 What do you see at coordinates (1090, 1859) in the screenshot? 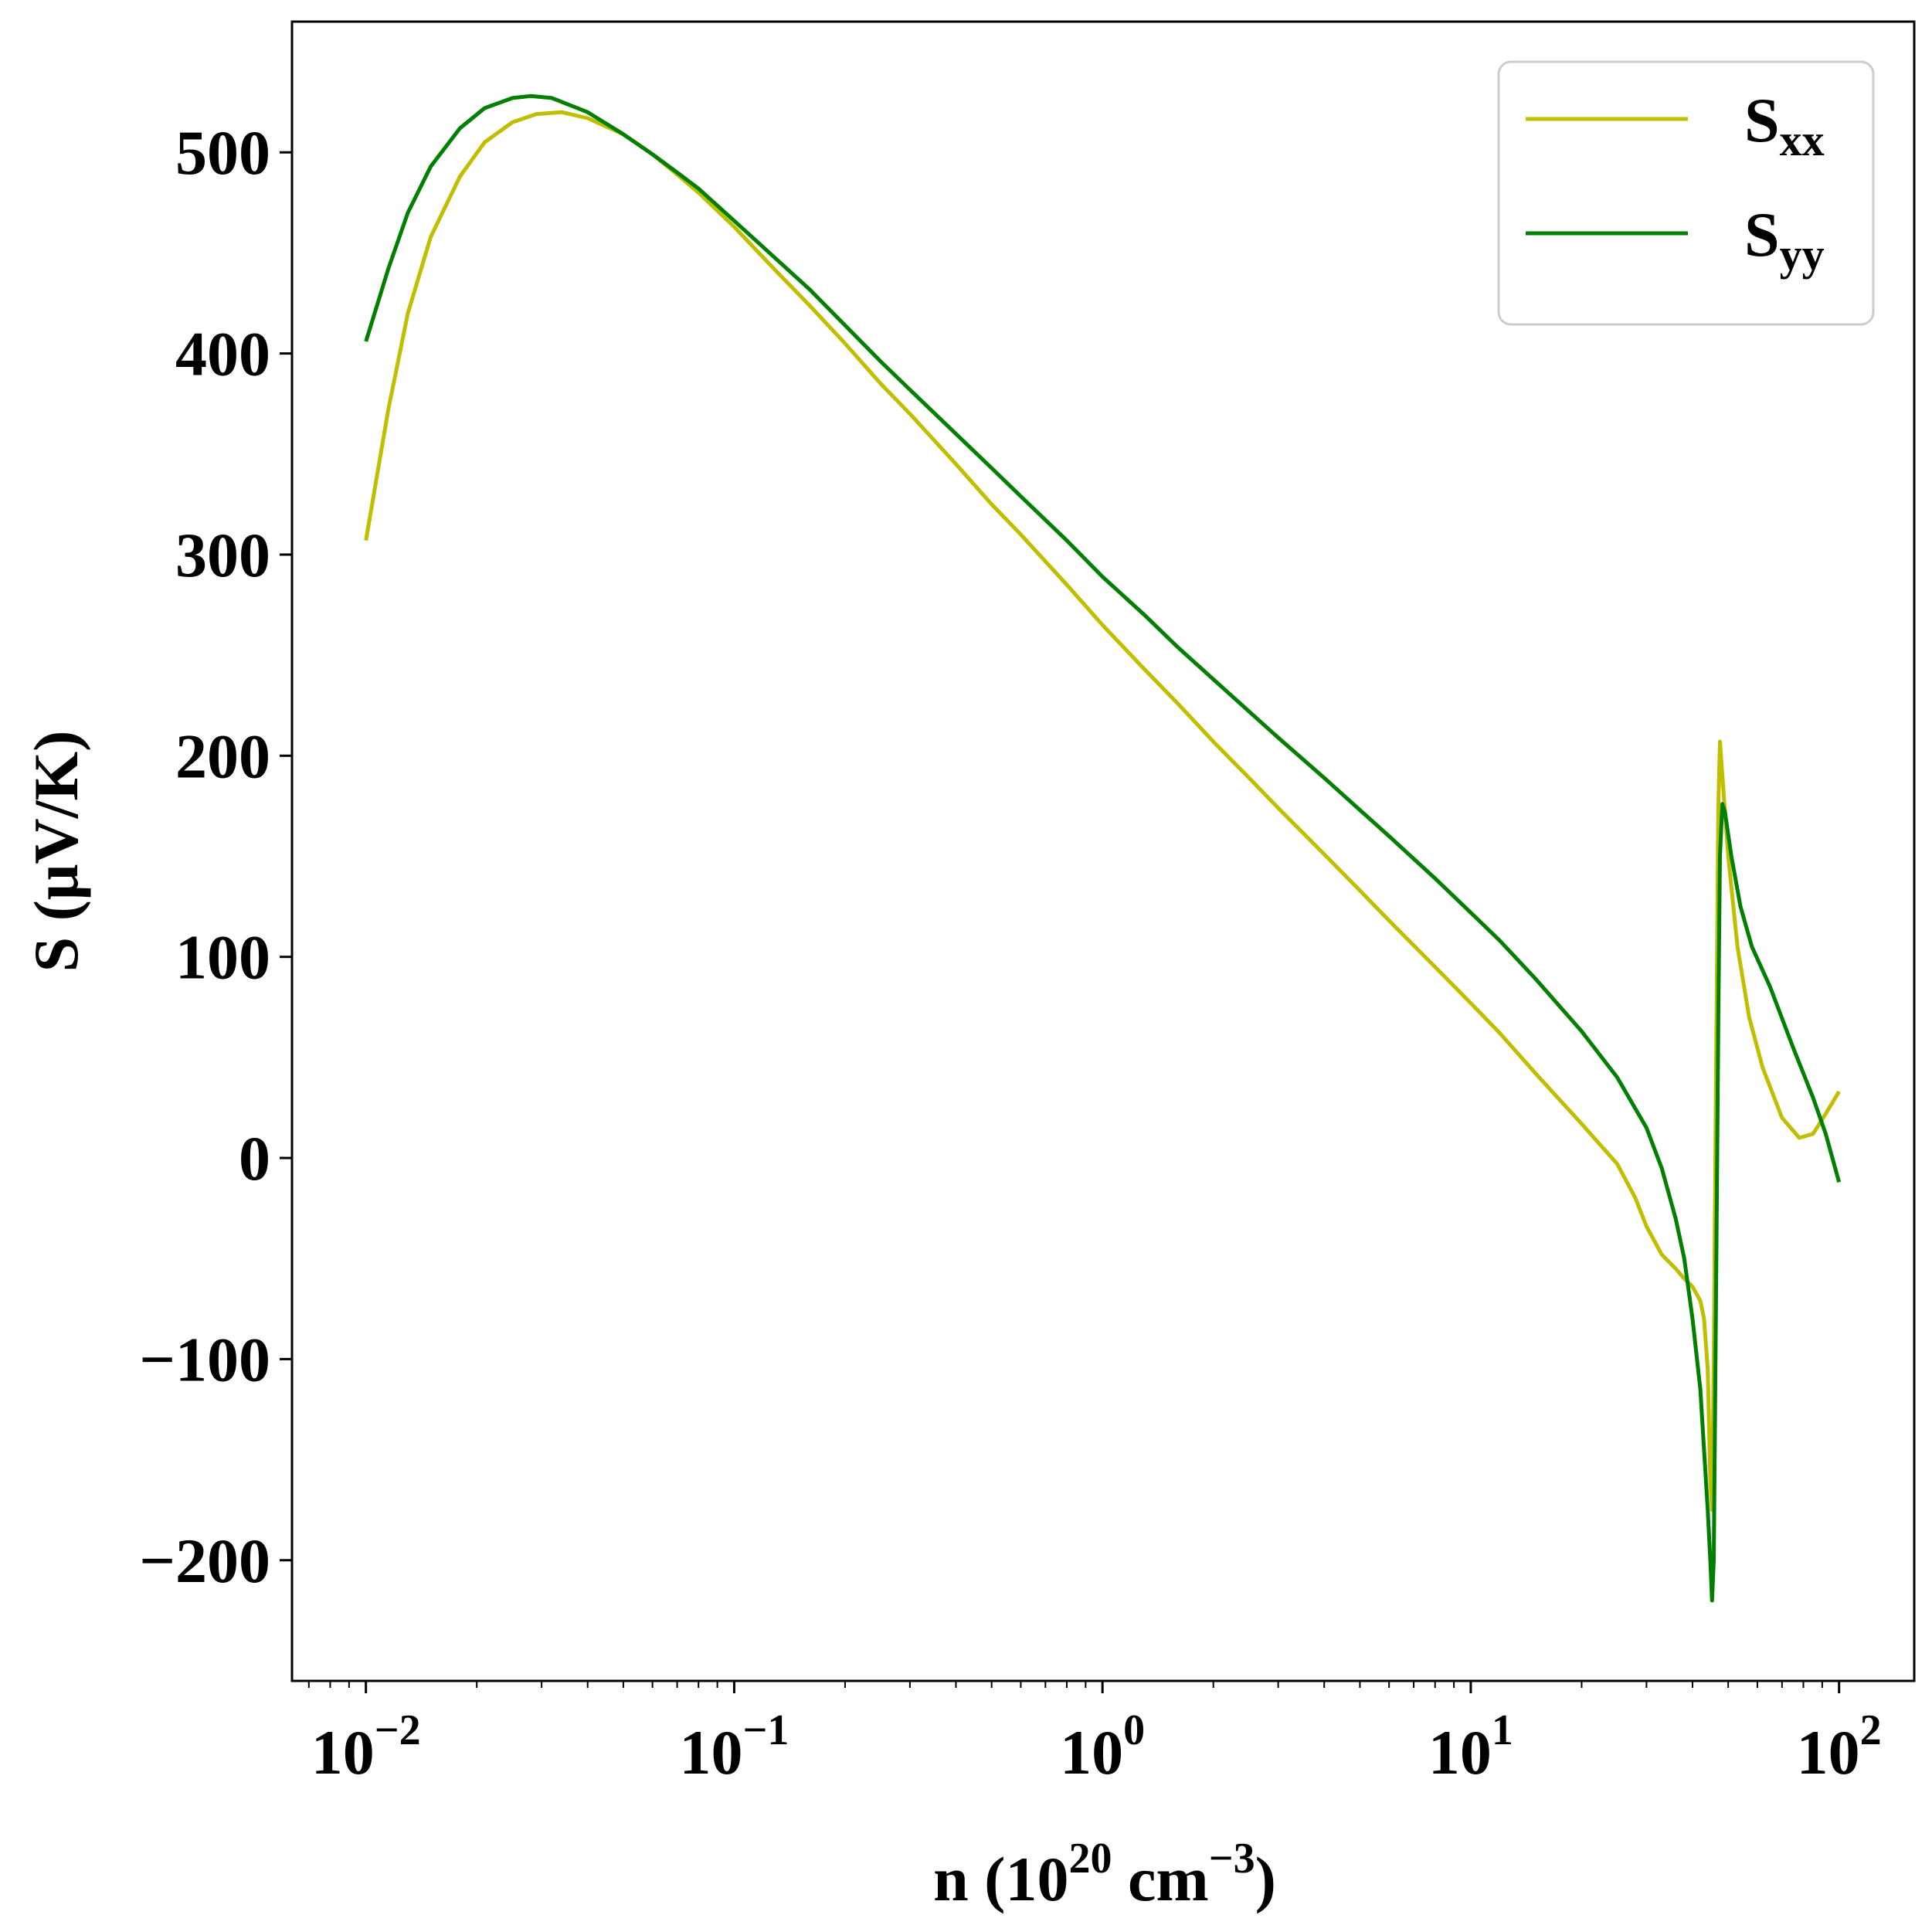
I see `x-axis-label-exp1: 20` at bounding box center [1090, 1859].